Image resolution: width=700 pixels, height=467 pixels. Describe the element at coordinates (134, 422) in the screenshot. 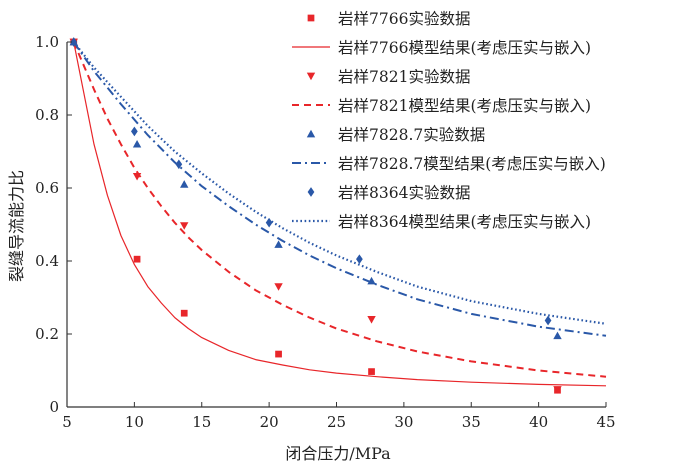

I see `x-tick-label: 10` at that location.